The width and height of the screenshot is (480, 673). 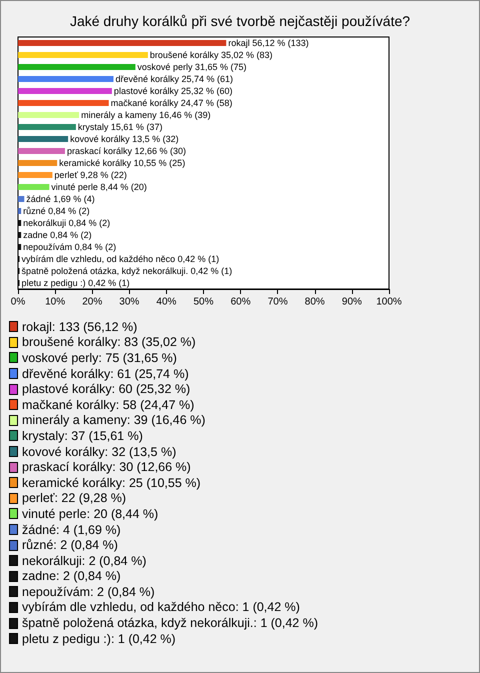 I want to click on text: kovové korálky: 32 (13,5 %), so click(x=99, y=451).